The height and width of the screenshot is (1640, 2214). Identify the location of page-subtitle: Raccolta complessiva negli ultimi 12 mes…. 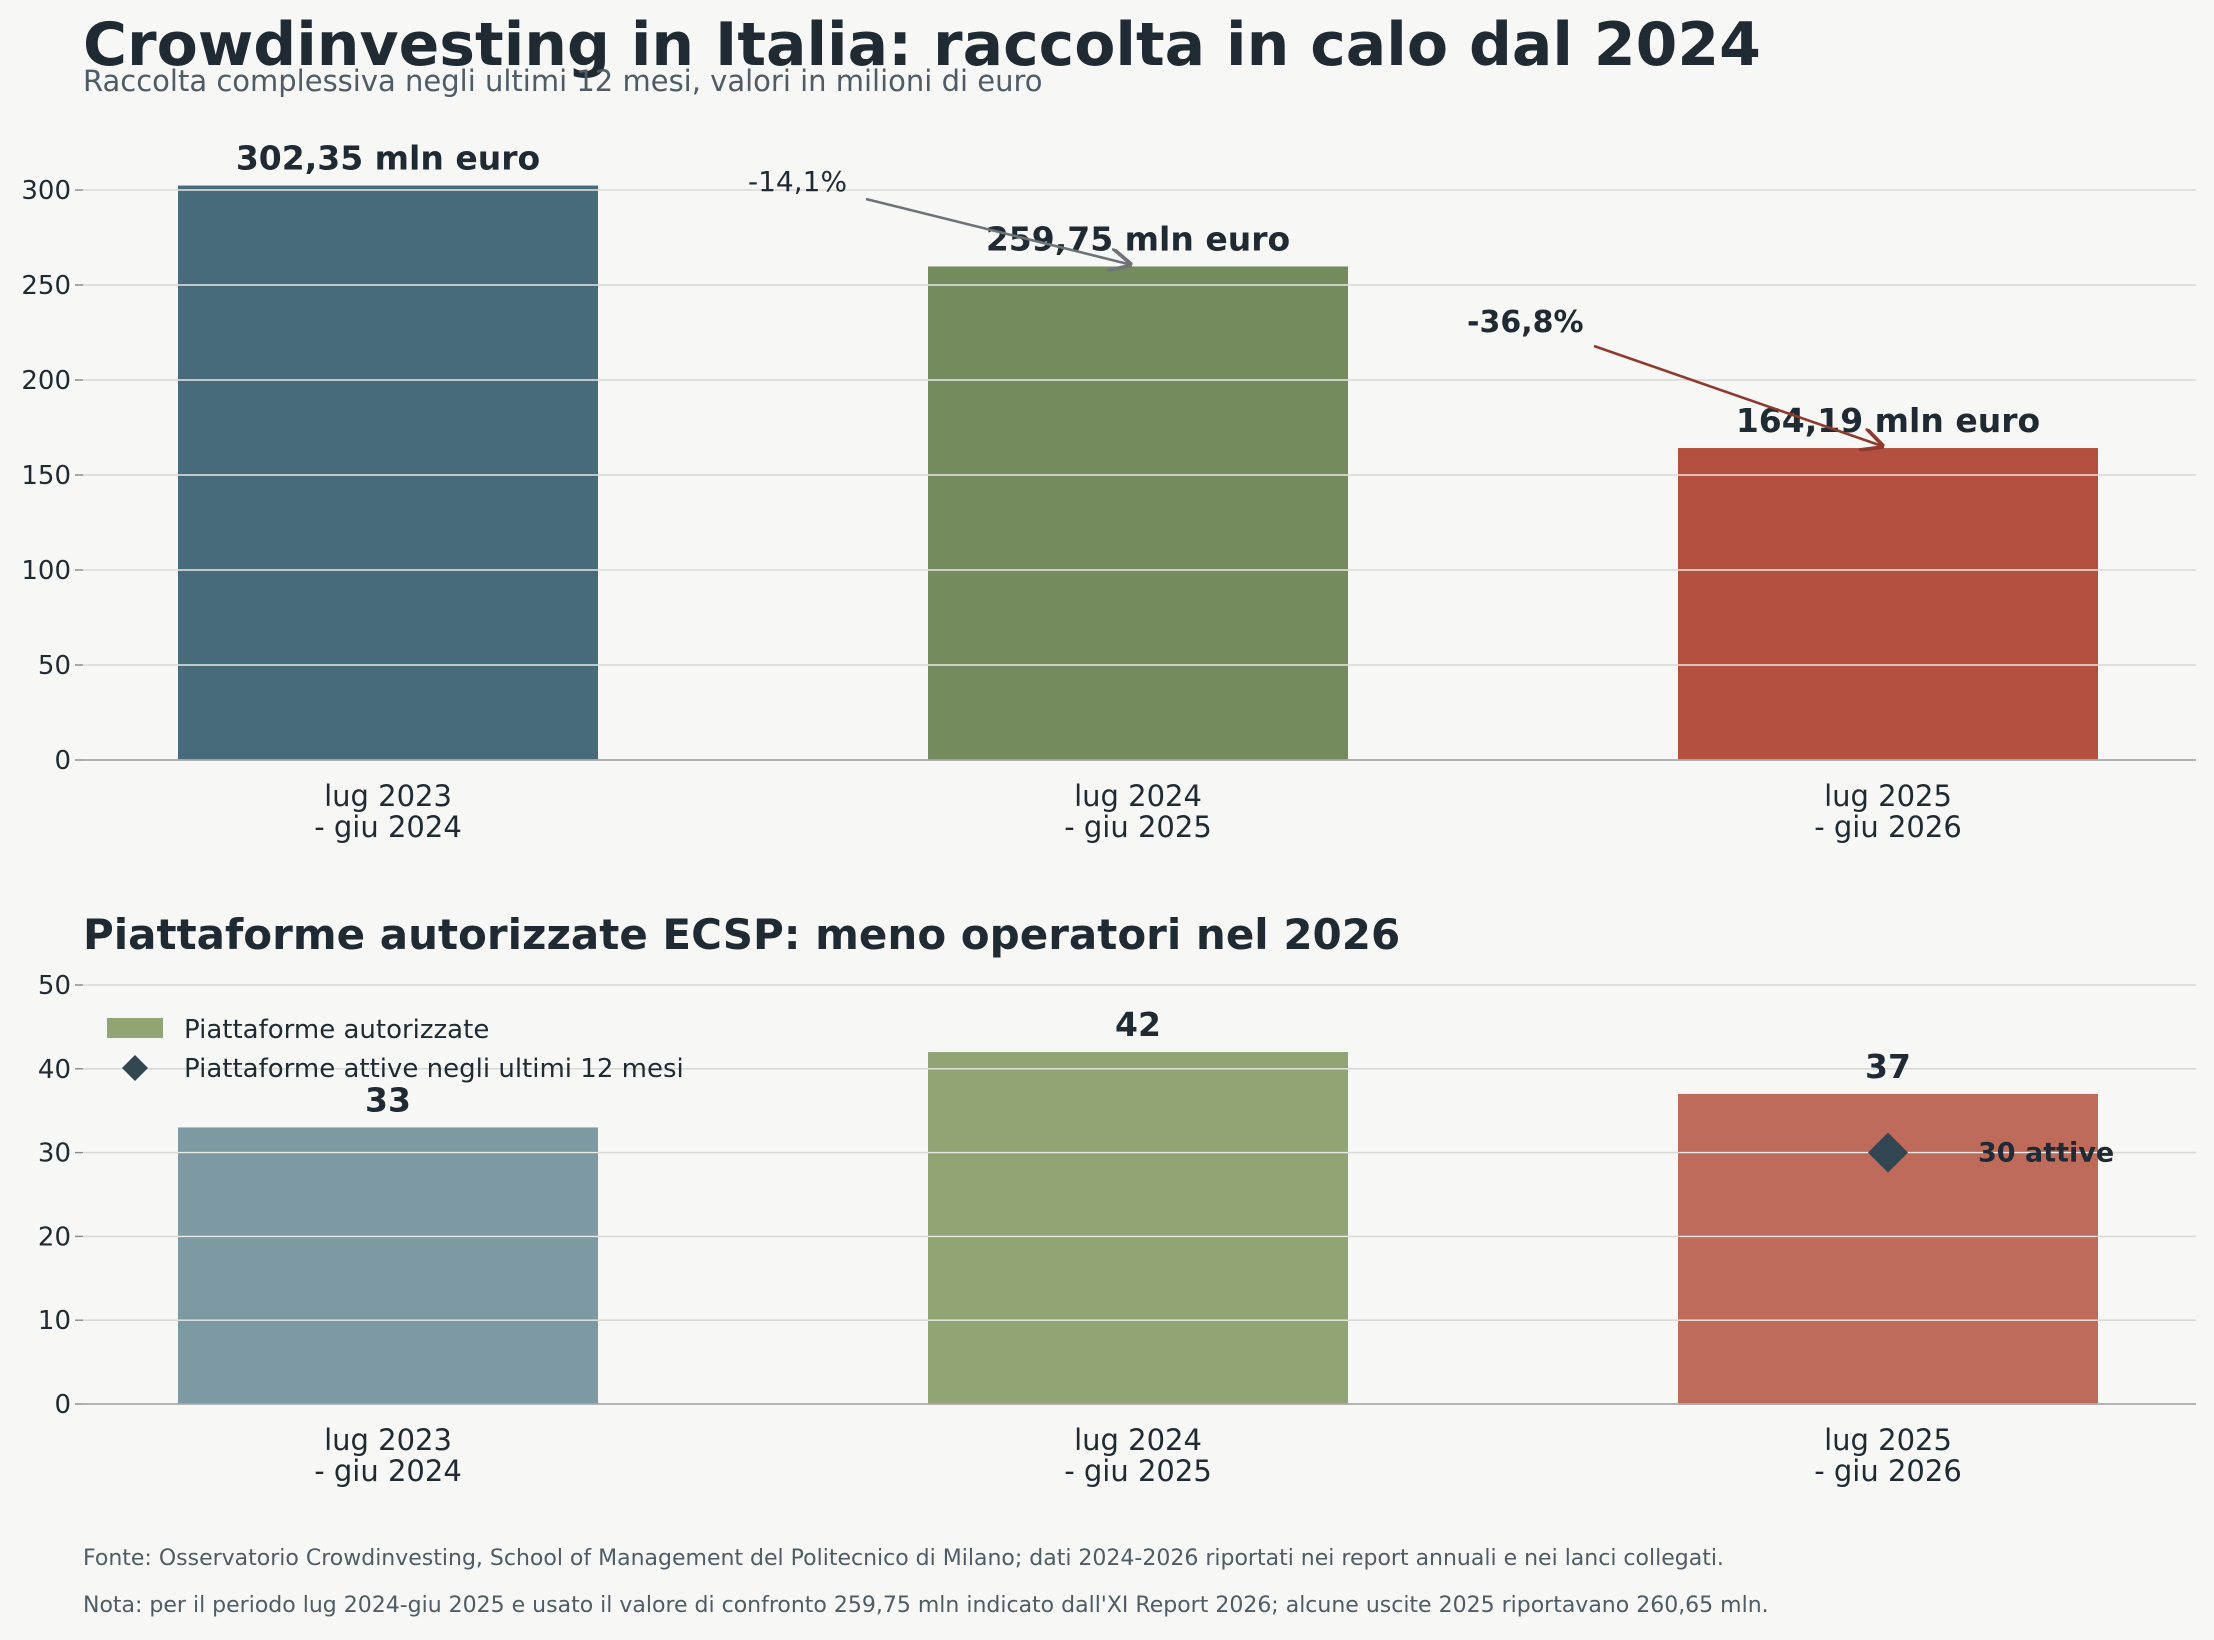
(563, 81).